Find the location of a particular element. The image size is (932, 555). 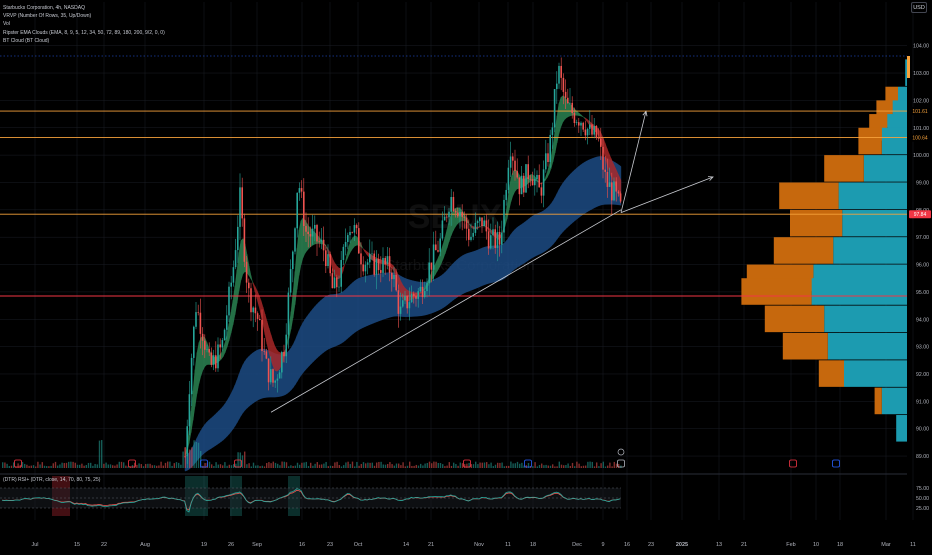

time-tick-label: Nov is located at coordinates (479, 545).